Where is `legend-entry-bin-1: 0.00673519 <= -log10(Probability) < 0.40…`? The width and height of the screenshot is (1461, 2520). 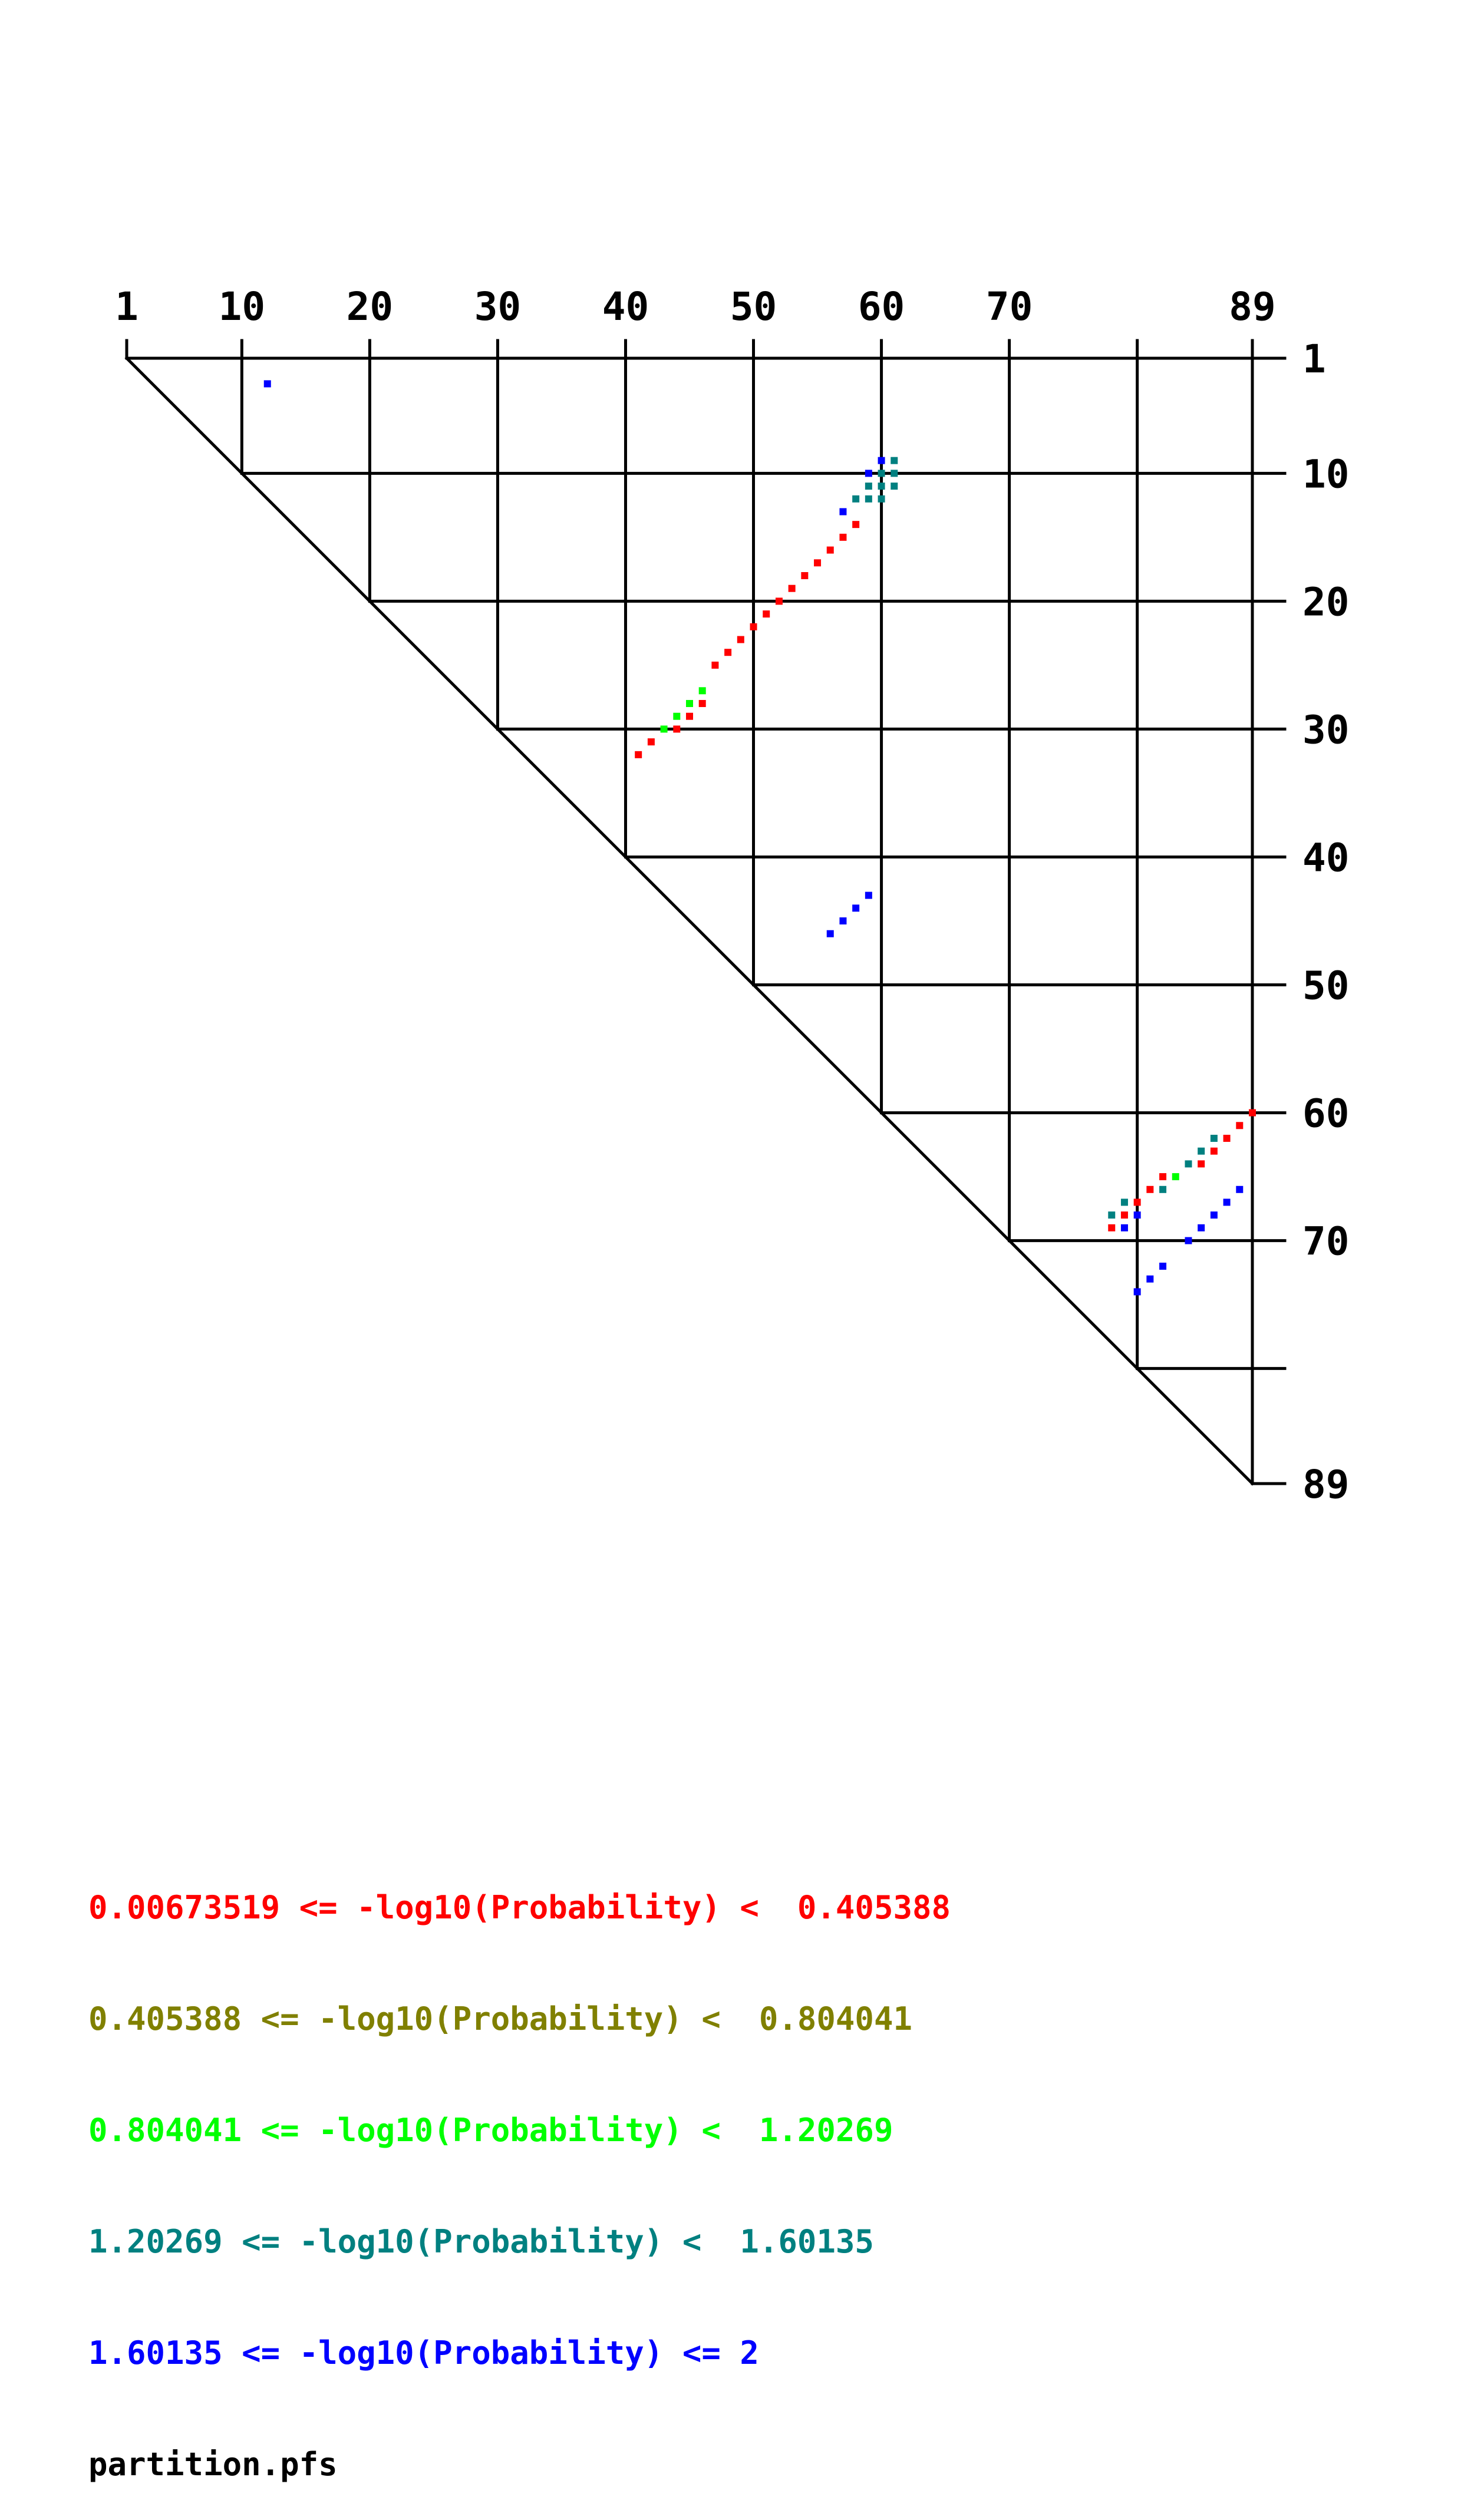 legend-entry-bin-1: 0.00673519 <= -log10(Probability) < 0.40… is located at coordinates (519, 1907).